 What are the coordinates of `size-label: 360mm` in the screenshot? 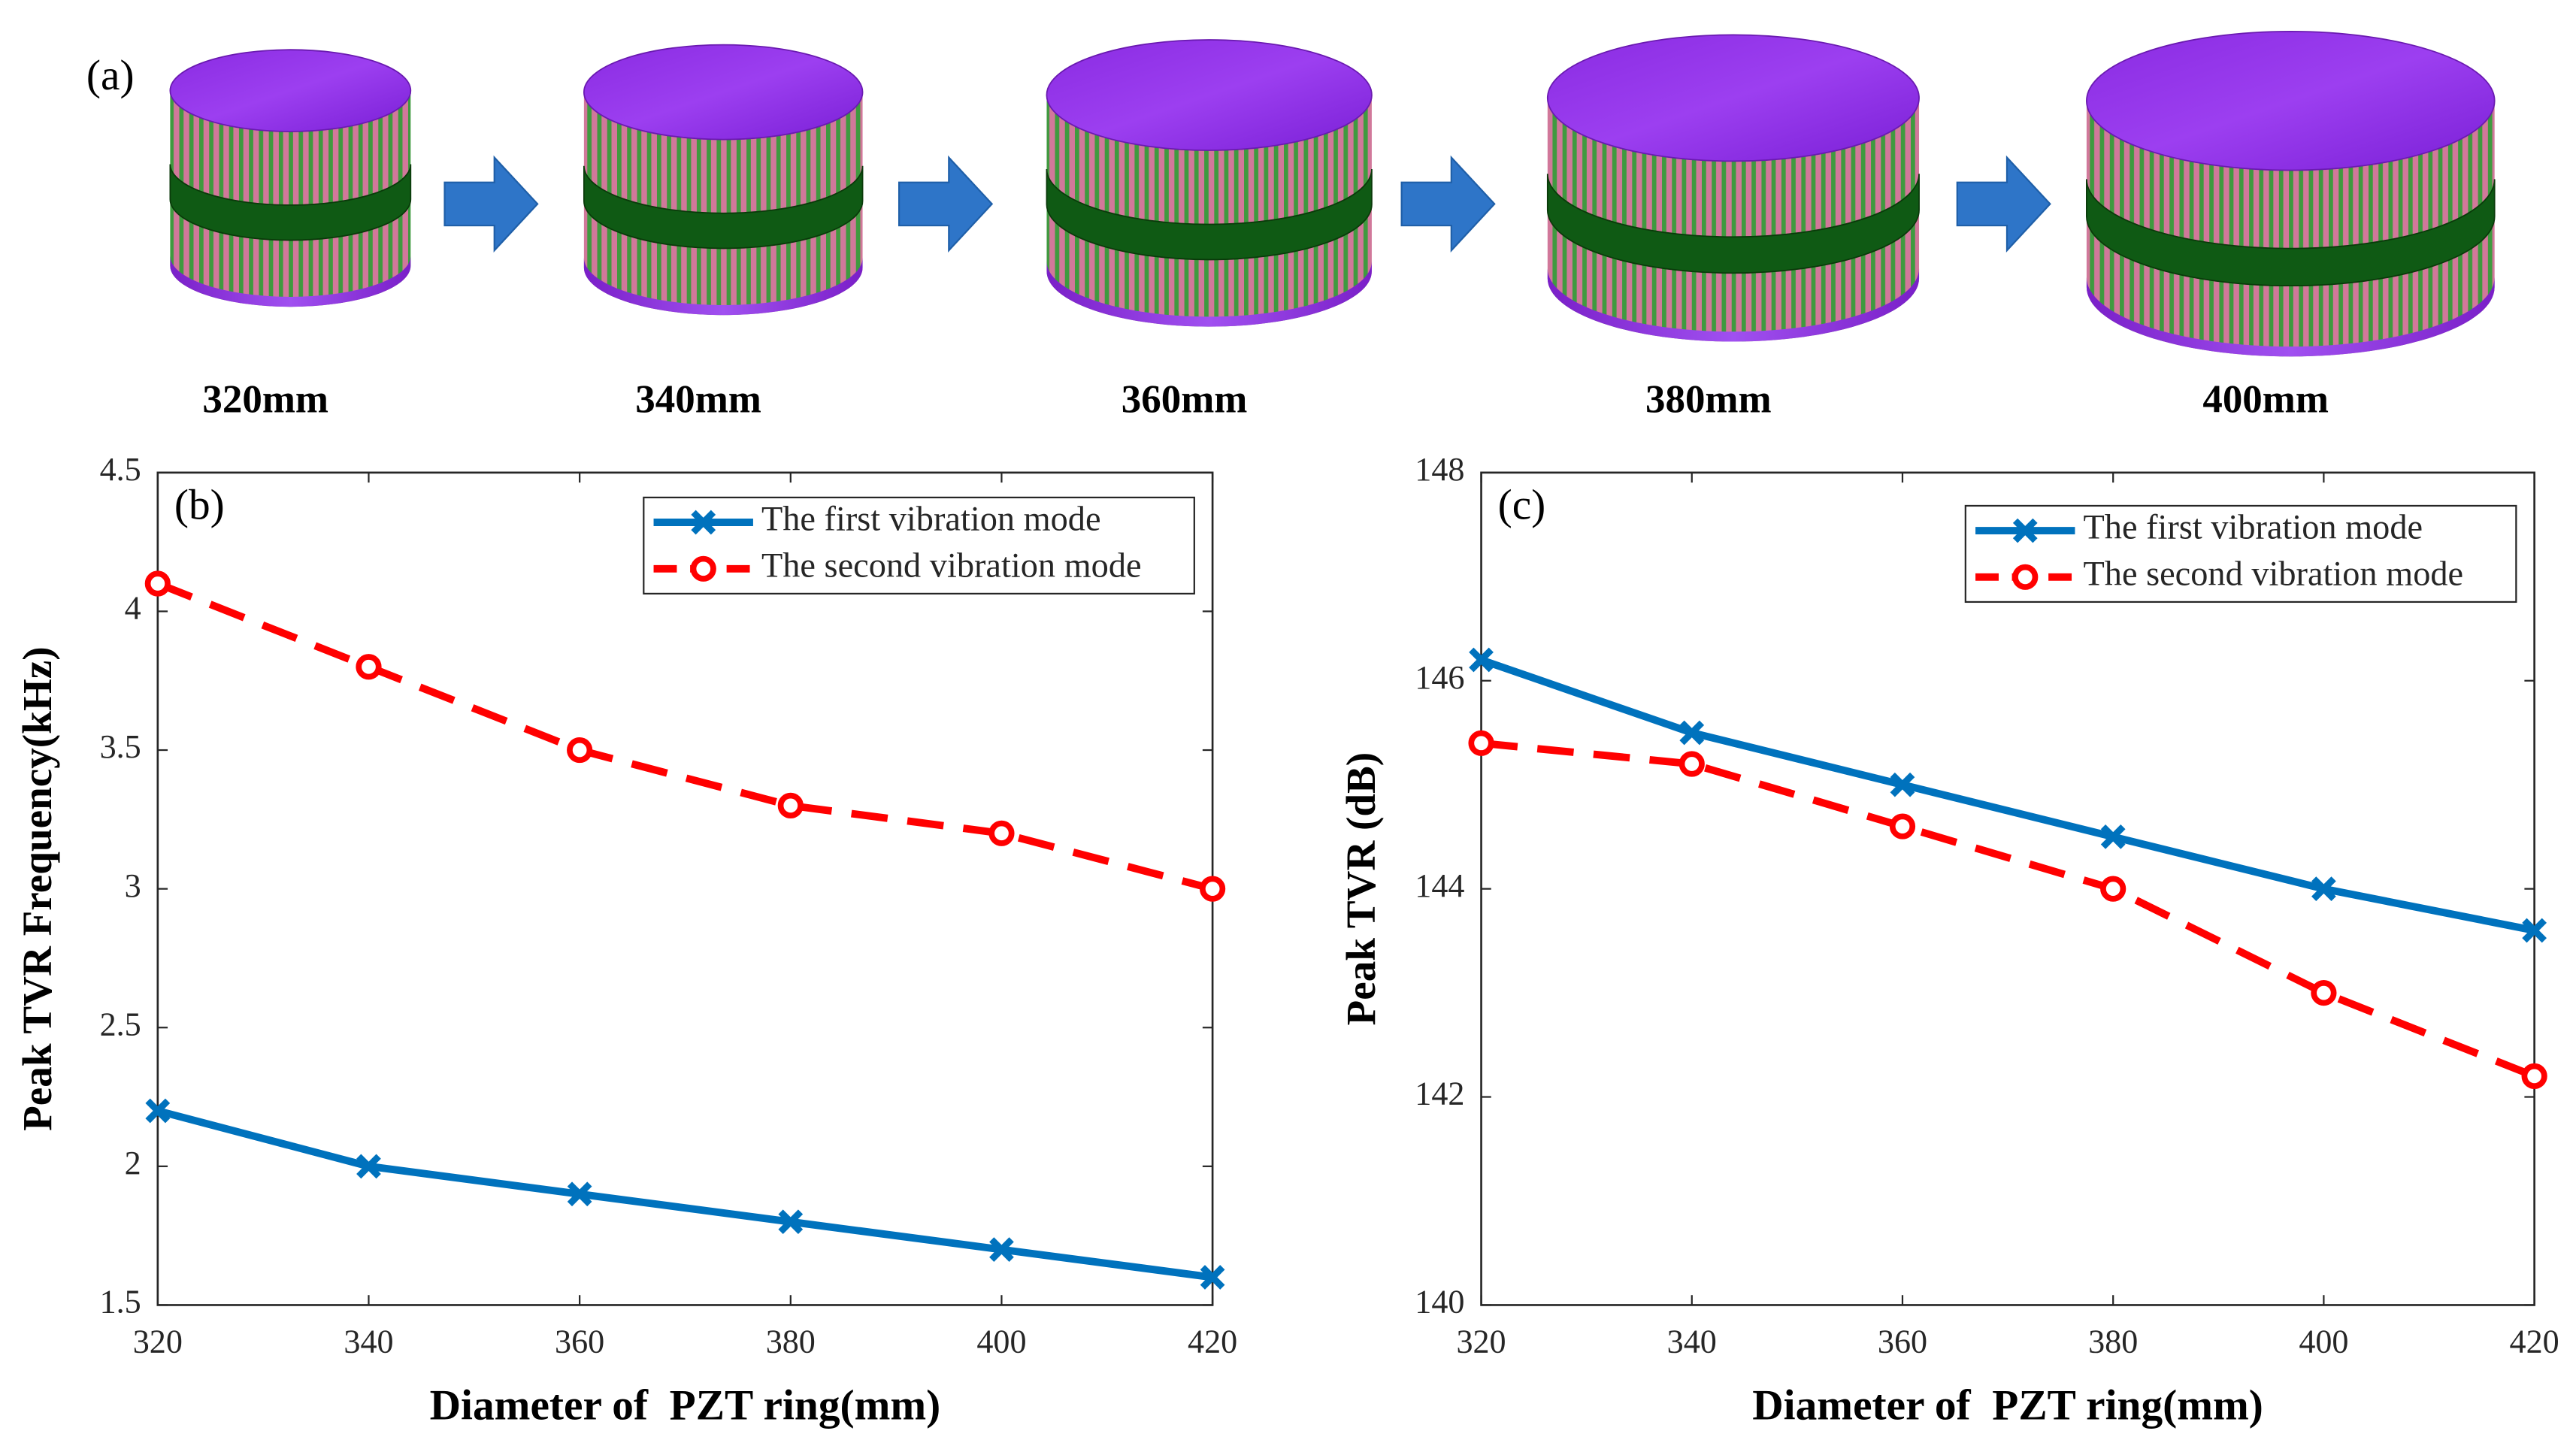 It's located at (1185, 399).